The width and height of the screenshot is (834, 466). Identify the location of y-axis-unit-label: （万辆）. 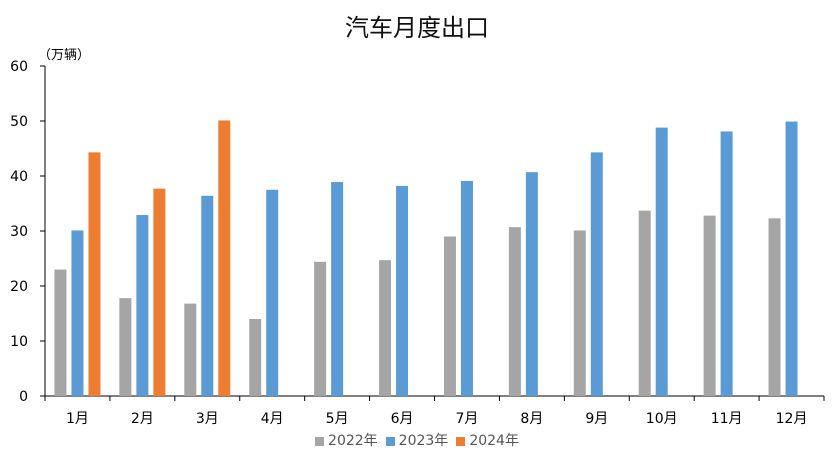
(64, 55).